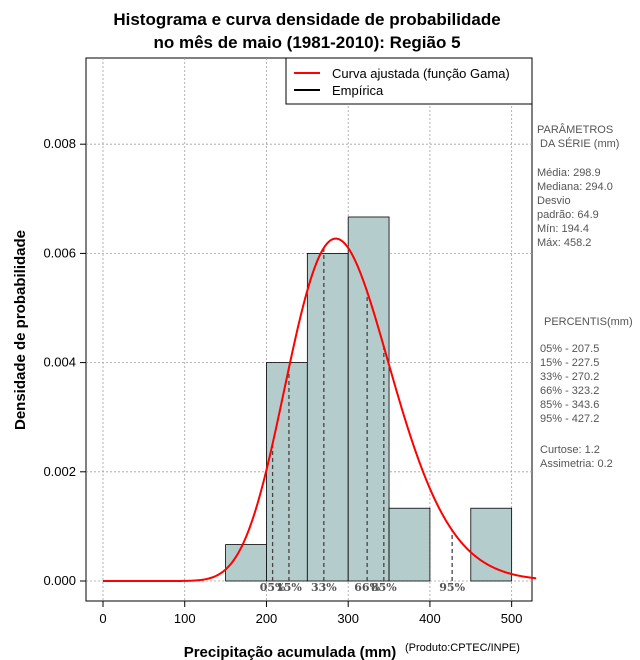 The image size is (640, 660). What do you see at coordinates (554, 201) in the screenshot?
I see `param-desvio-1: Desvio` at bounding box center [554, 201].